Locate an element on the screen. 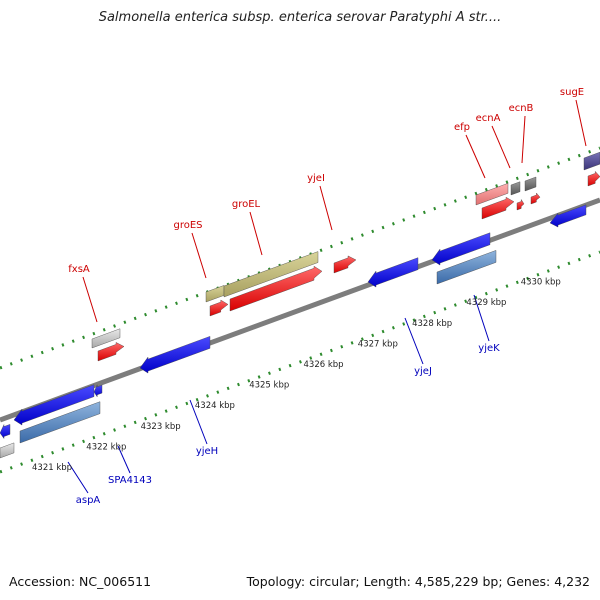 The height and width of the screenshot is (600, 600). leader-yjeH is located at coordinates (198, 422).